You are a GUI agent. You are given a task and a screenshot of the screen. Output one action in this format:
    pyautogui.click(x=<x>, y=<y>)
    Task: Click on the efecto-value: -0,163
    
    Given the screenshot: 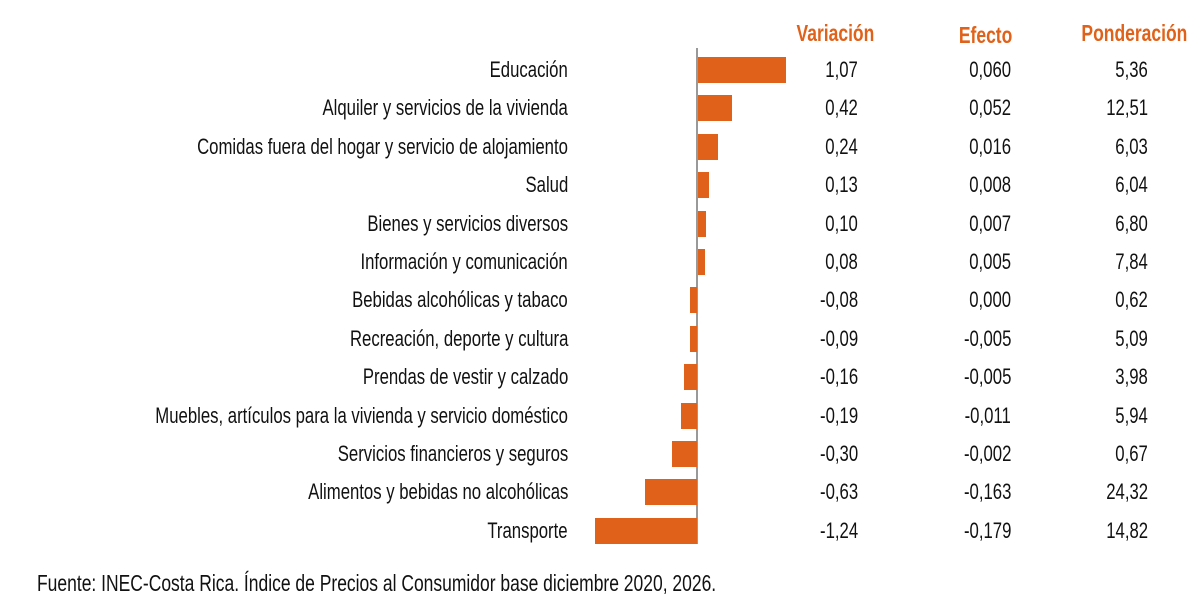 What is the action you would take?
    pyautogui.click(x=987, y=492)
    